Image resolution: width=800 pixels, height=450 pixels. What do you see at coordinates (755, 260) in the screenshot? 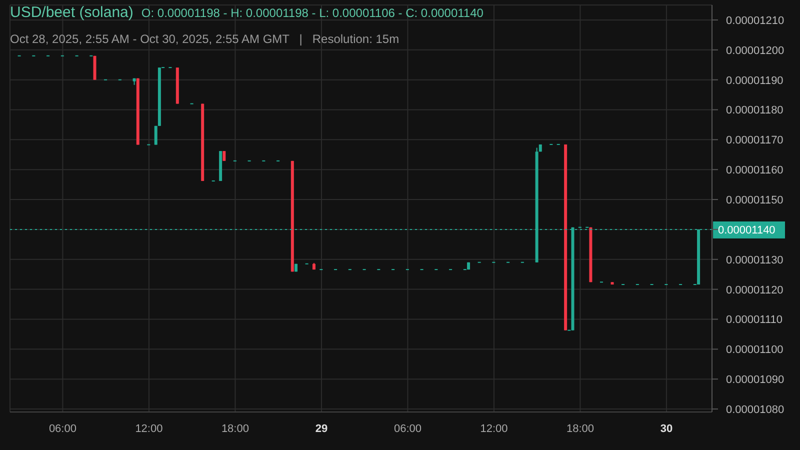
I see `y-tick-label: 0.00001130` at bounding box center [755, 260].